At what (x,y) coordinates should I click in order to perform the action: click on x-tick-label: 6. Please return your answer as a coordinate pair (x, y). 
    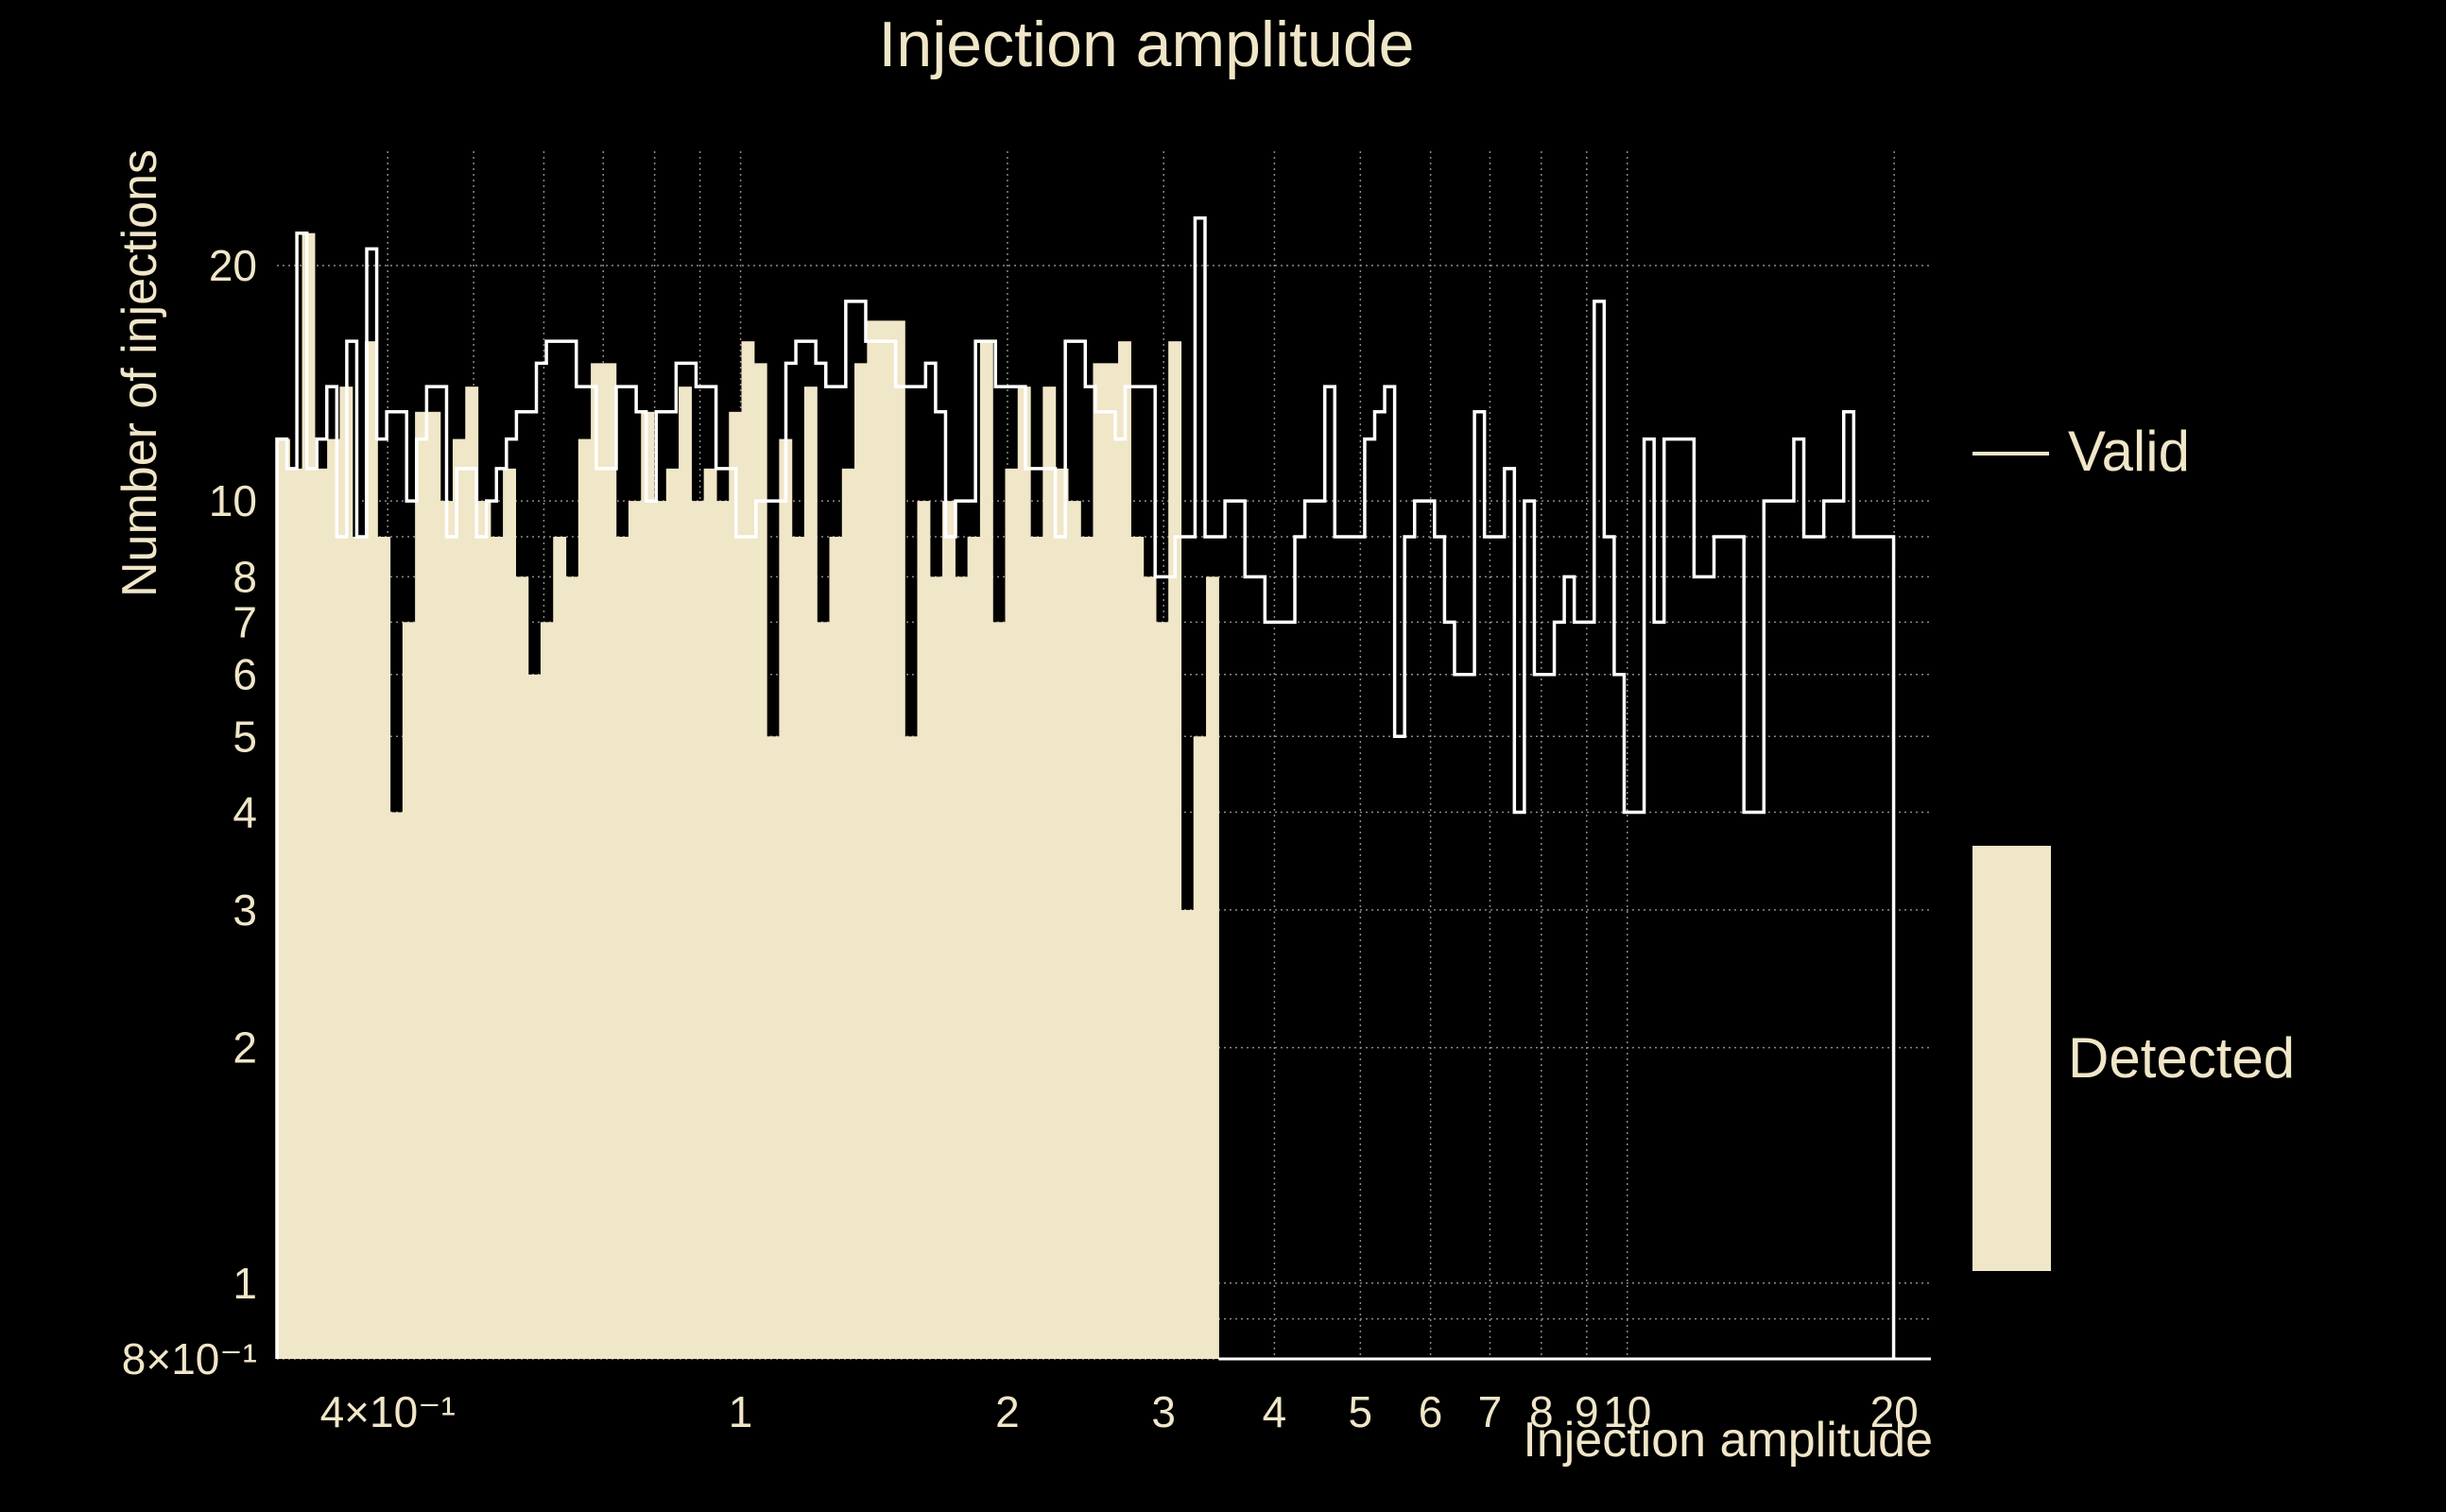
    Looking at the image, I should click on (1431, 1411).